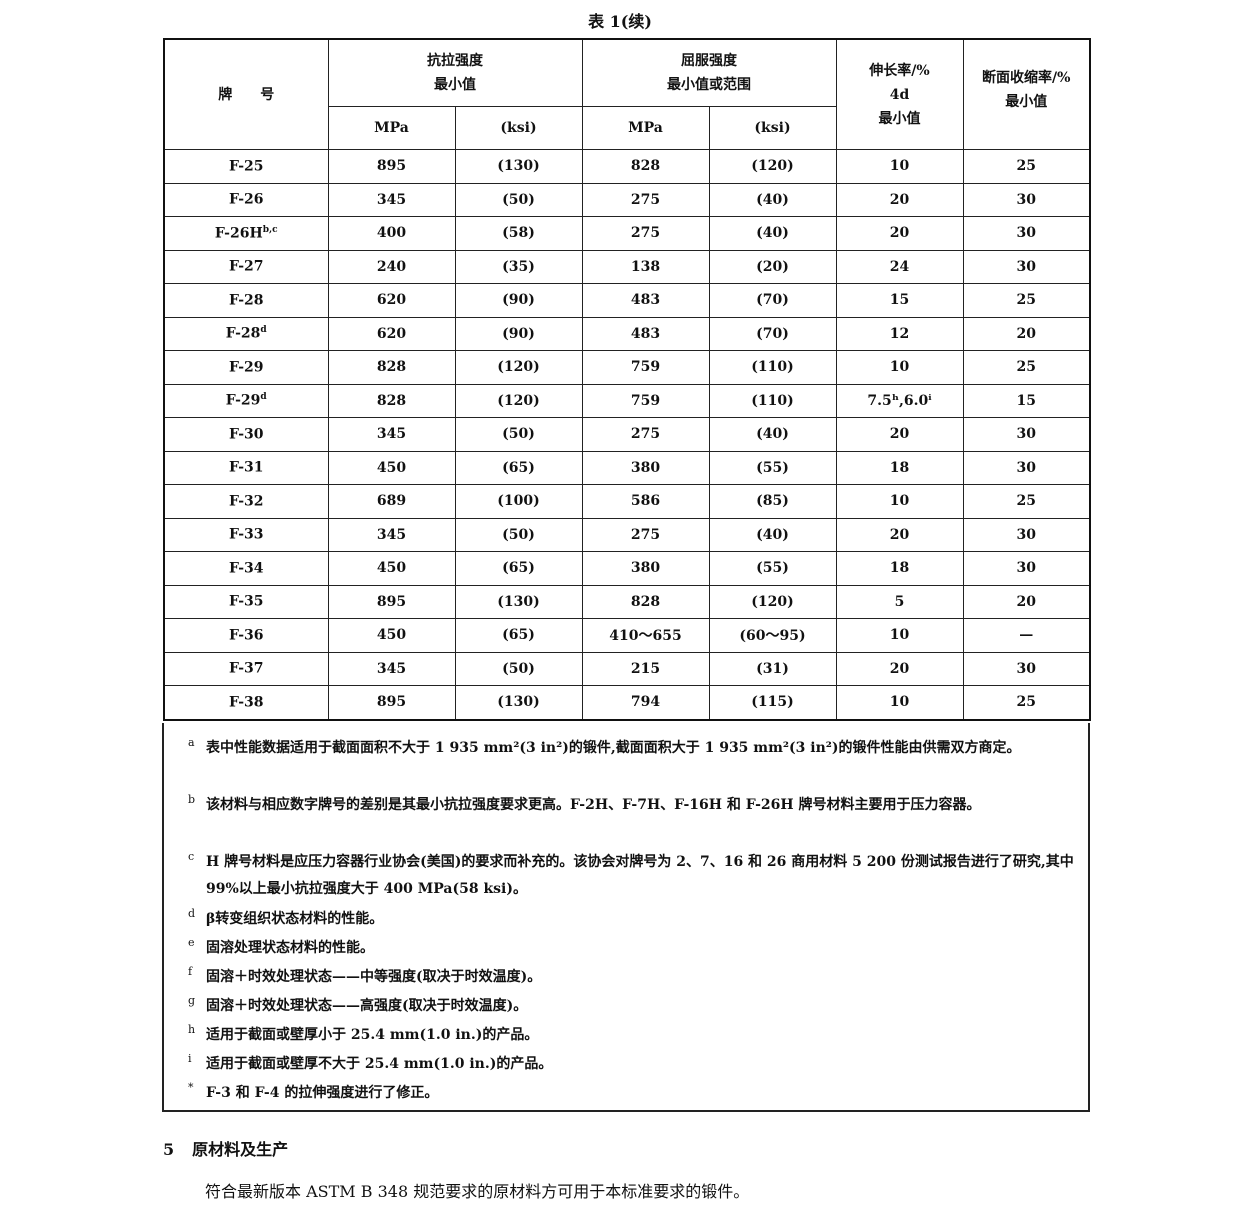 The image size is (1240, 1211). I want to click on cell-ys-ksi: (110), so click(772, 367).